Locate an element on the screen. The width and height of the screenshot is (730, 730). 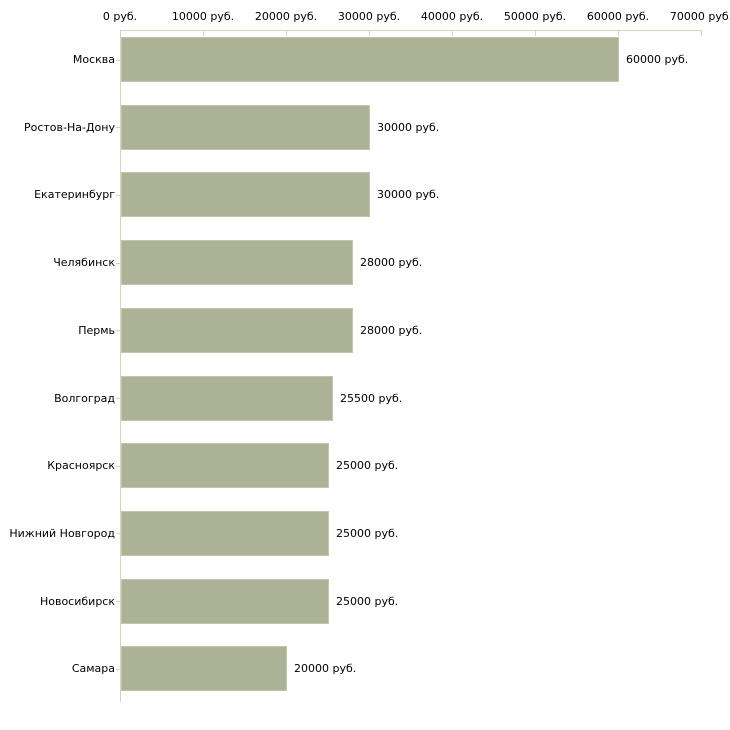
value-label: 60000 руб. is located at coordinates (657, 59).